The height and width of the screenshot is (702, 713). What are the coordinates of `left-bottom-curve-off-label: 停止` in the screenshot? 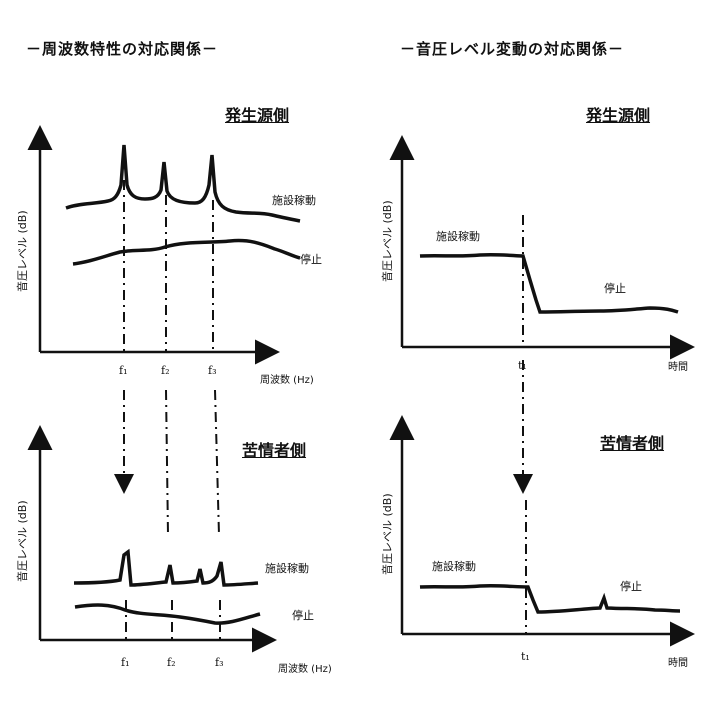 It's located at (303, 615).